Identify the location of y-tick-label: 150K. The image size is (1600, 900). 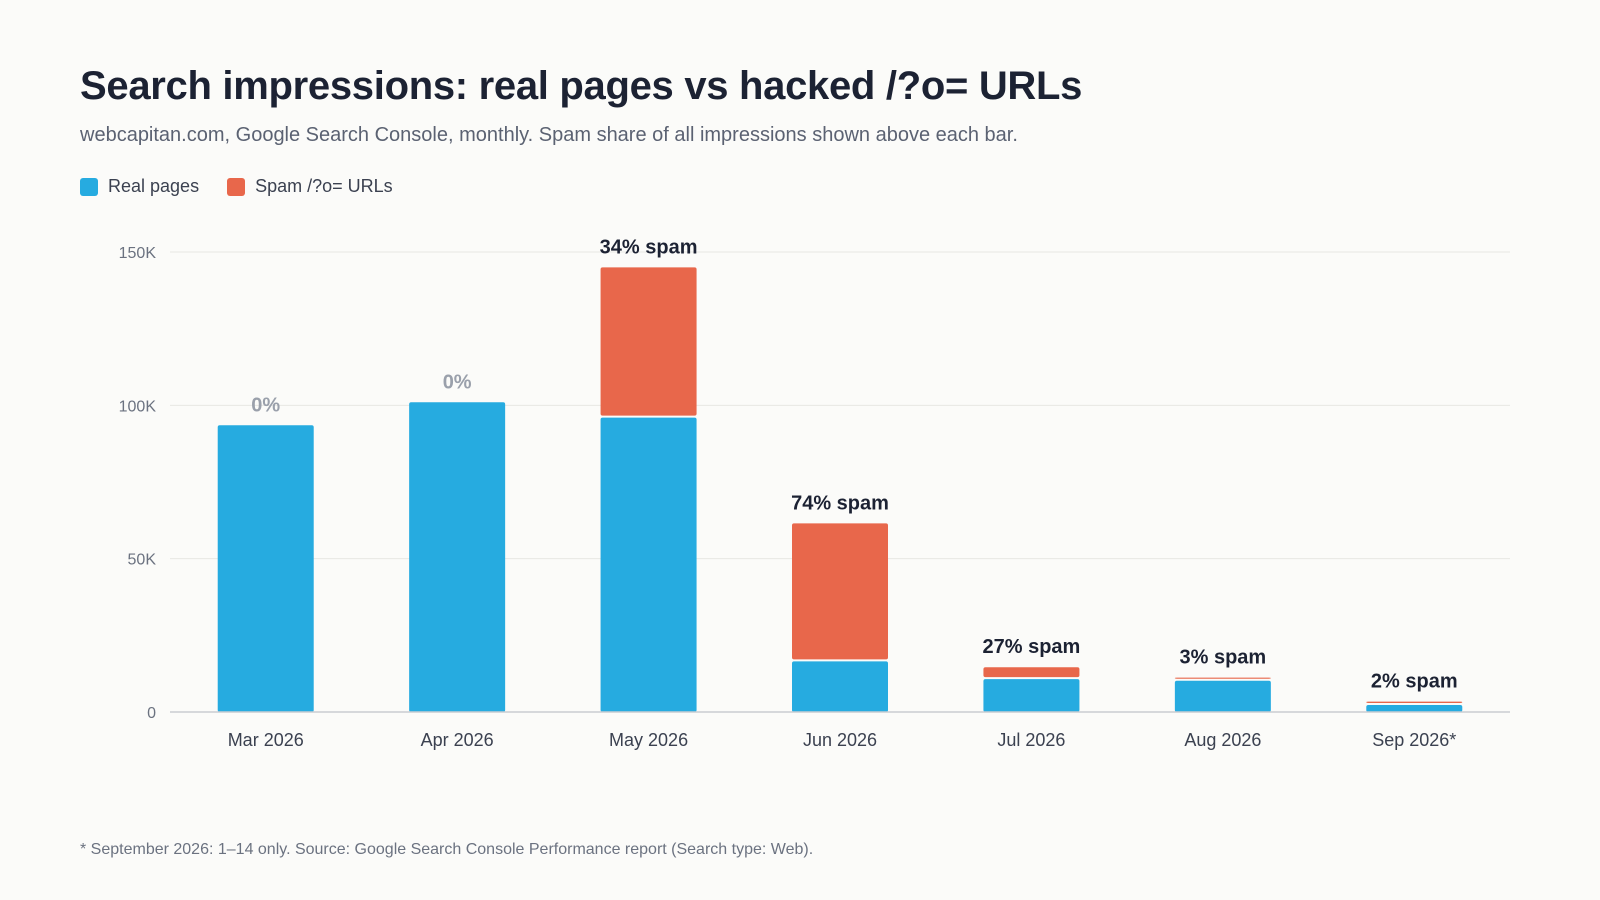
(138, 253).